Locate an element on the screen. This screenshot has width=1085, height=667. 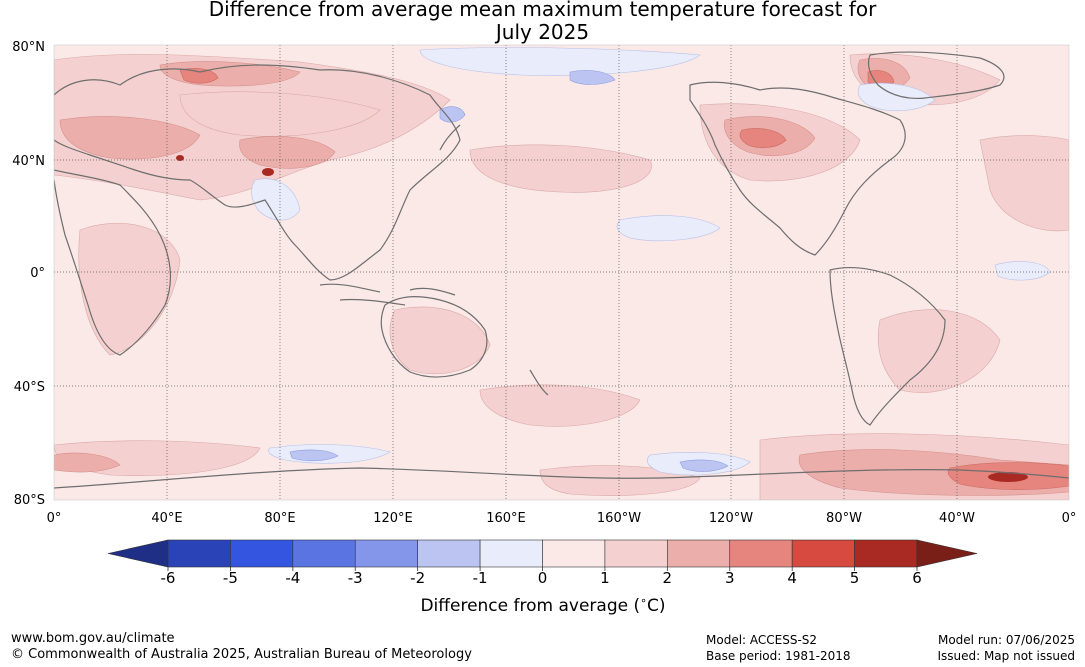
coastline-south-america is located at coordinates (887, 346).